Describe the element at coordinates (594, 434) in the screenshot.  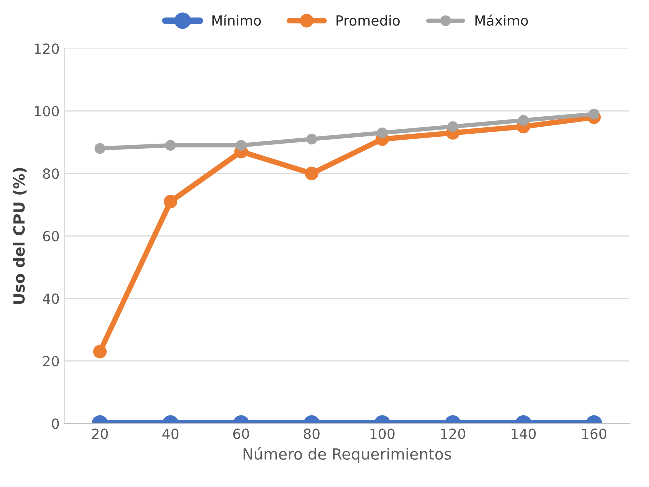
I see `x-tick-label: 160` at that location.